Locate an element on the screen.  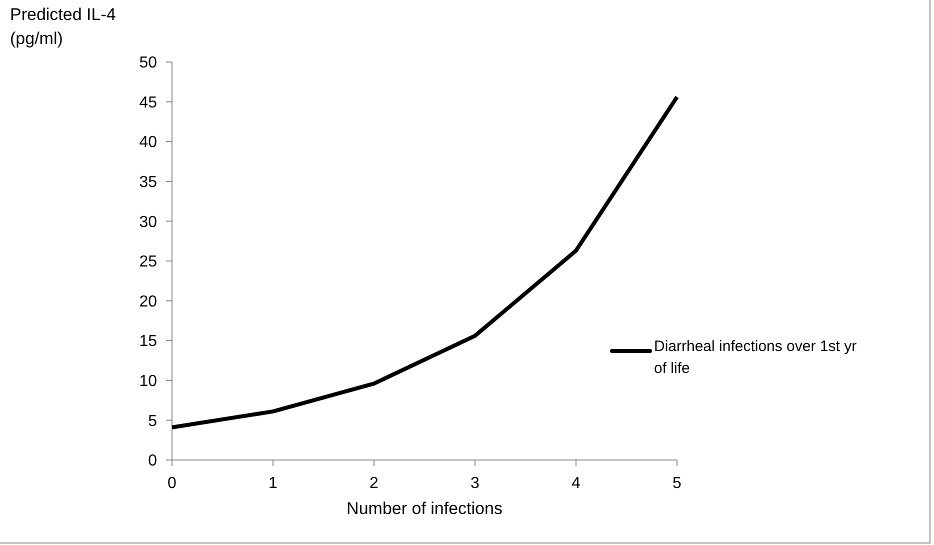
y-tick-label: 20 is located at coordinates (148, 301).